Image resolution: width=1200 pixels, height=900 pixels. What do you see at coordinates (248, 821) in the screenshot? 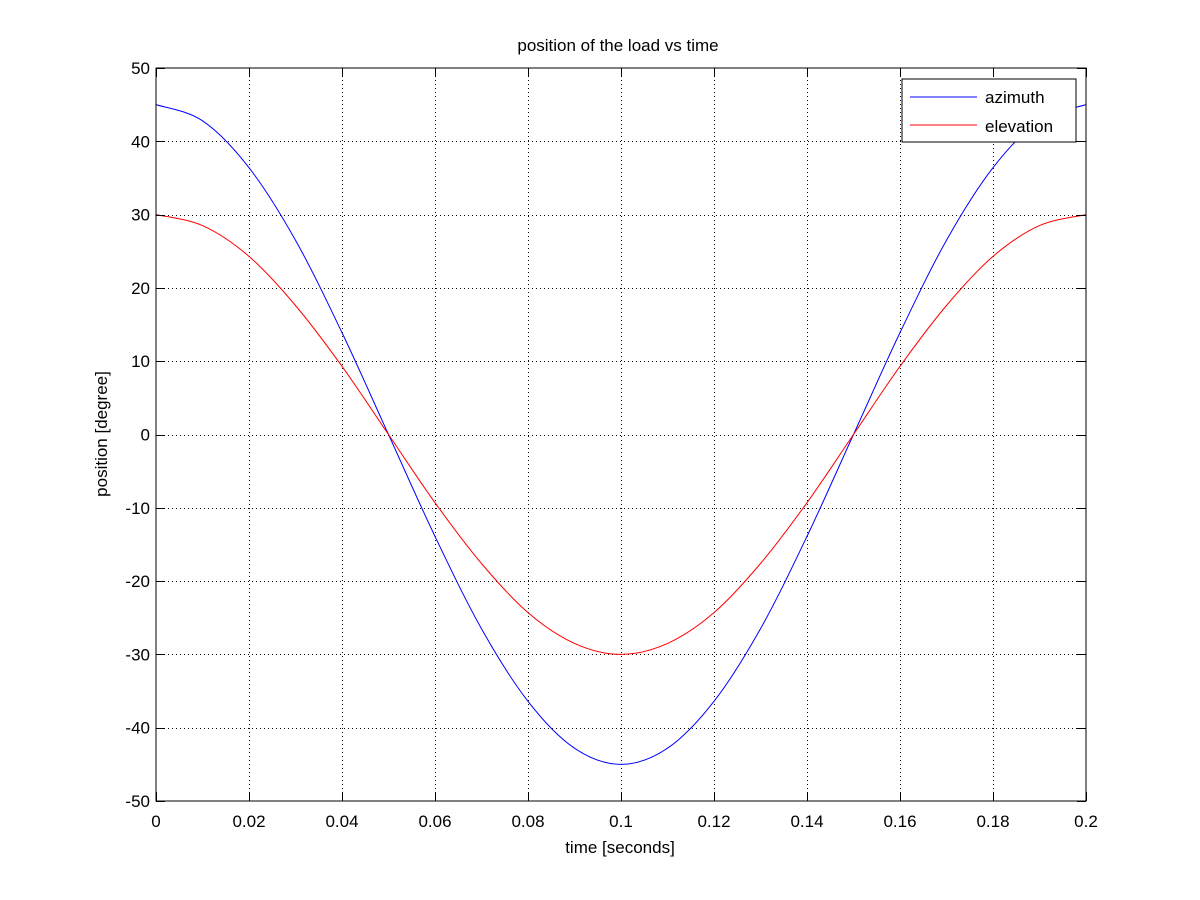
I see `x-tick-label: 0.02` at bounding box center [248, 821].